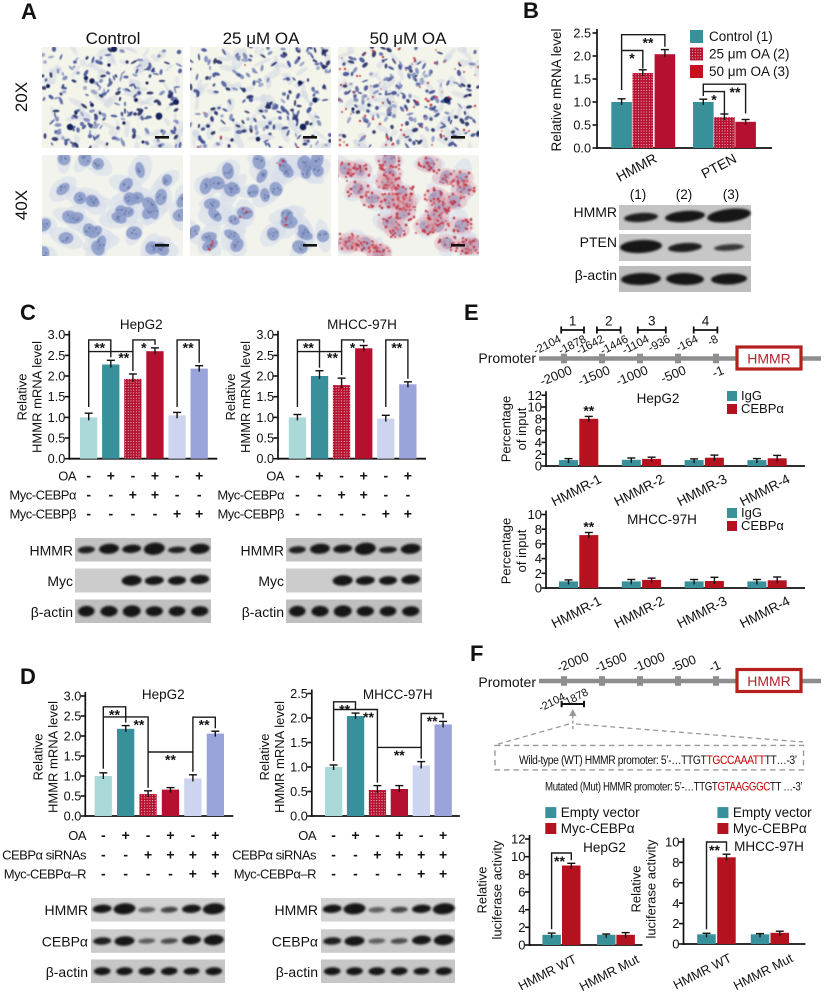 The height and width of the screenshot is (995, 825). Describe the element at coordinates (506, 429) in the screenshot. I see `svg-text: Percentage` at that location.